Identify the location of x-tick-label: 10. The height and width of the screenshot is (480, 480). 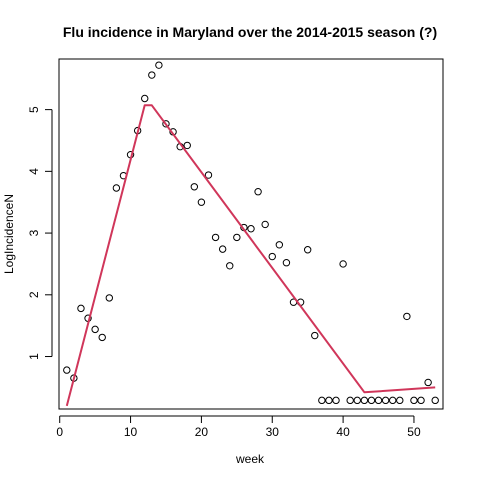
(131, 432).